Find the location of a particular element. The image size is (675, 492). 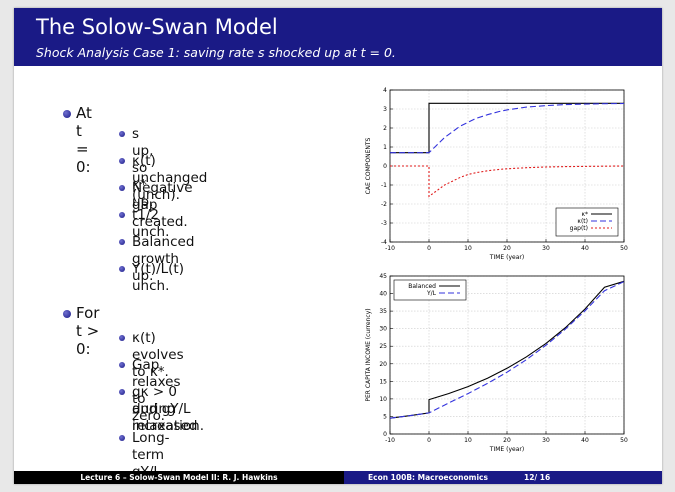

bullet-item: Negative gap created. is located at coordinates (156, 205).